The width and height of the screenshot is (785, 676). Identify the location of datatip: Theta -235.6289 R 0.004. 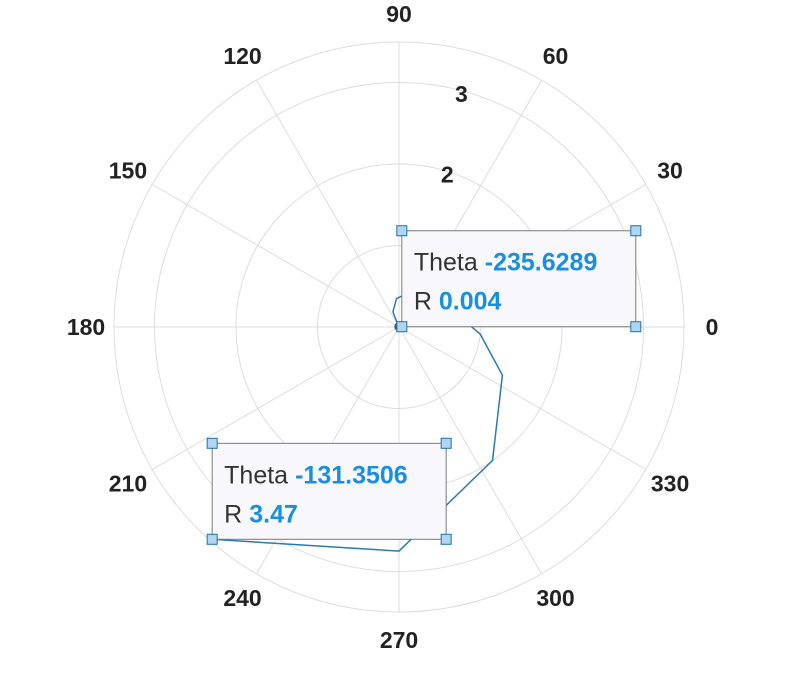
(518, 279).